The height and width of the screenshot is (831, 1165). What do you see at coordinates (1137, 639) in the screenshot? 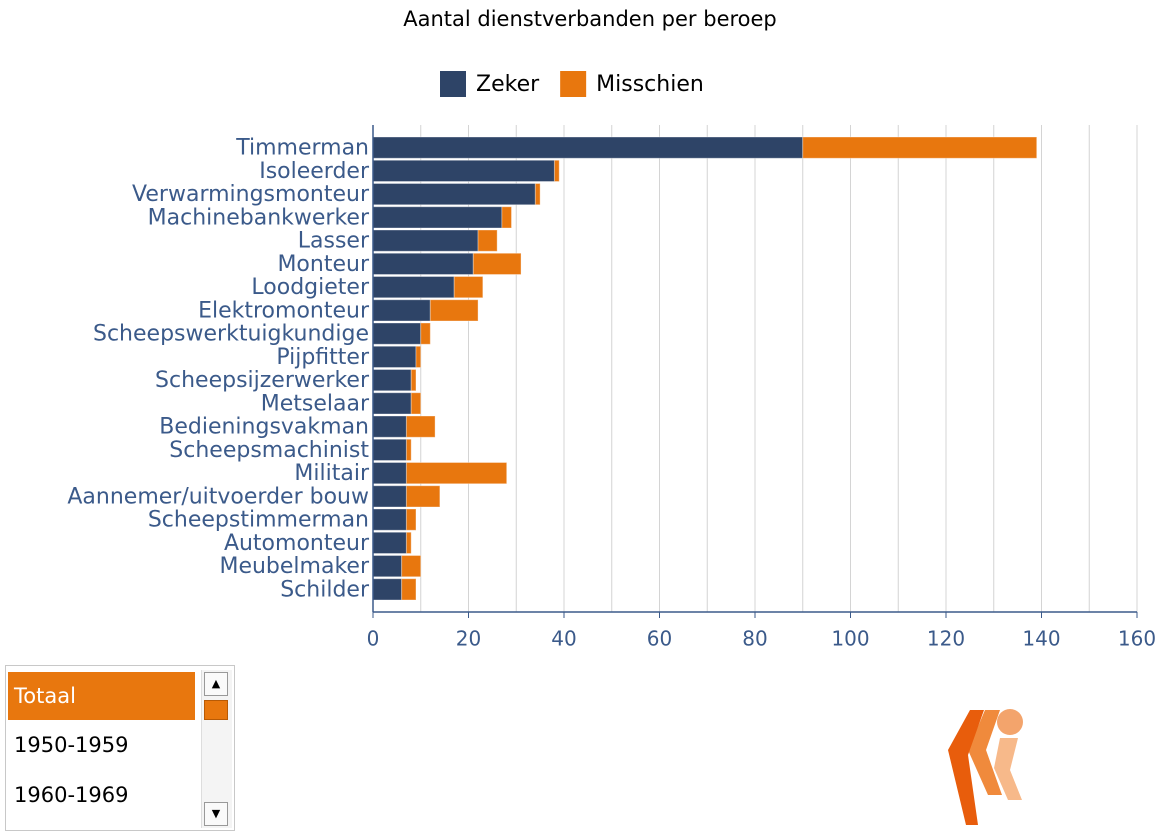
I see `x-tick-label: 160` at bounding box center [1137, 639].